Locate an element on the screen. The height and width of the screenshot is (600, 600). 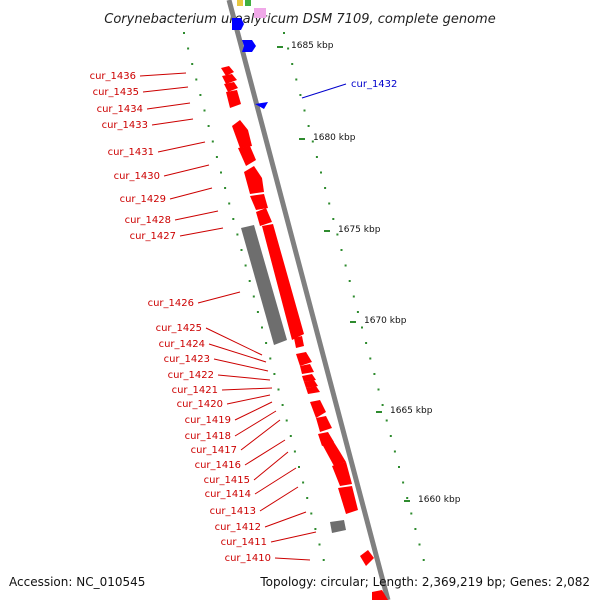
gene-label-cur_1417: cur_1417 is located at coordinates (214, 450).